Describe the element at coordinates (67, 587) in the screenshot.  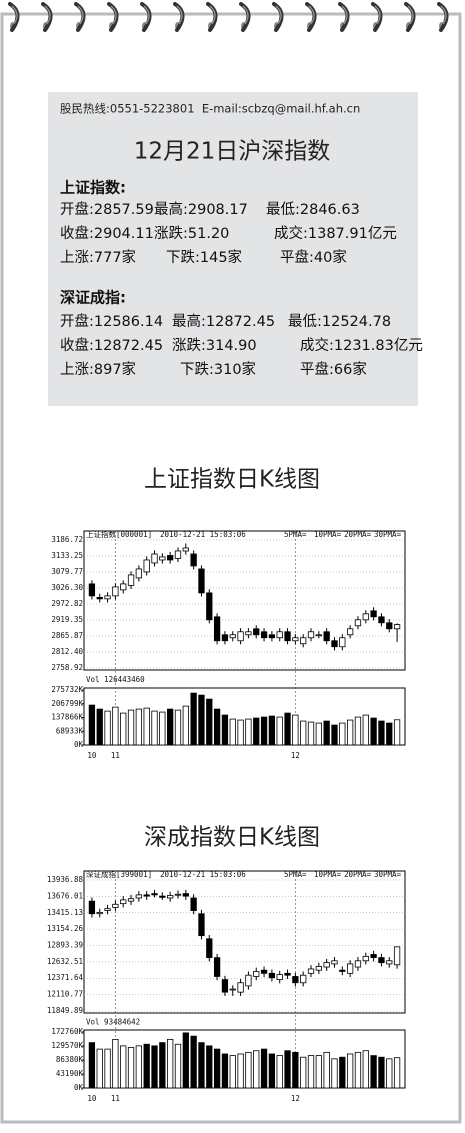
I see `y-tick-label: 3026.30` at that location.